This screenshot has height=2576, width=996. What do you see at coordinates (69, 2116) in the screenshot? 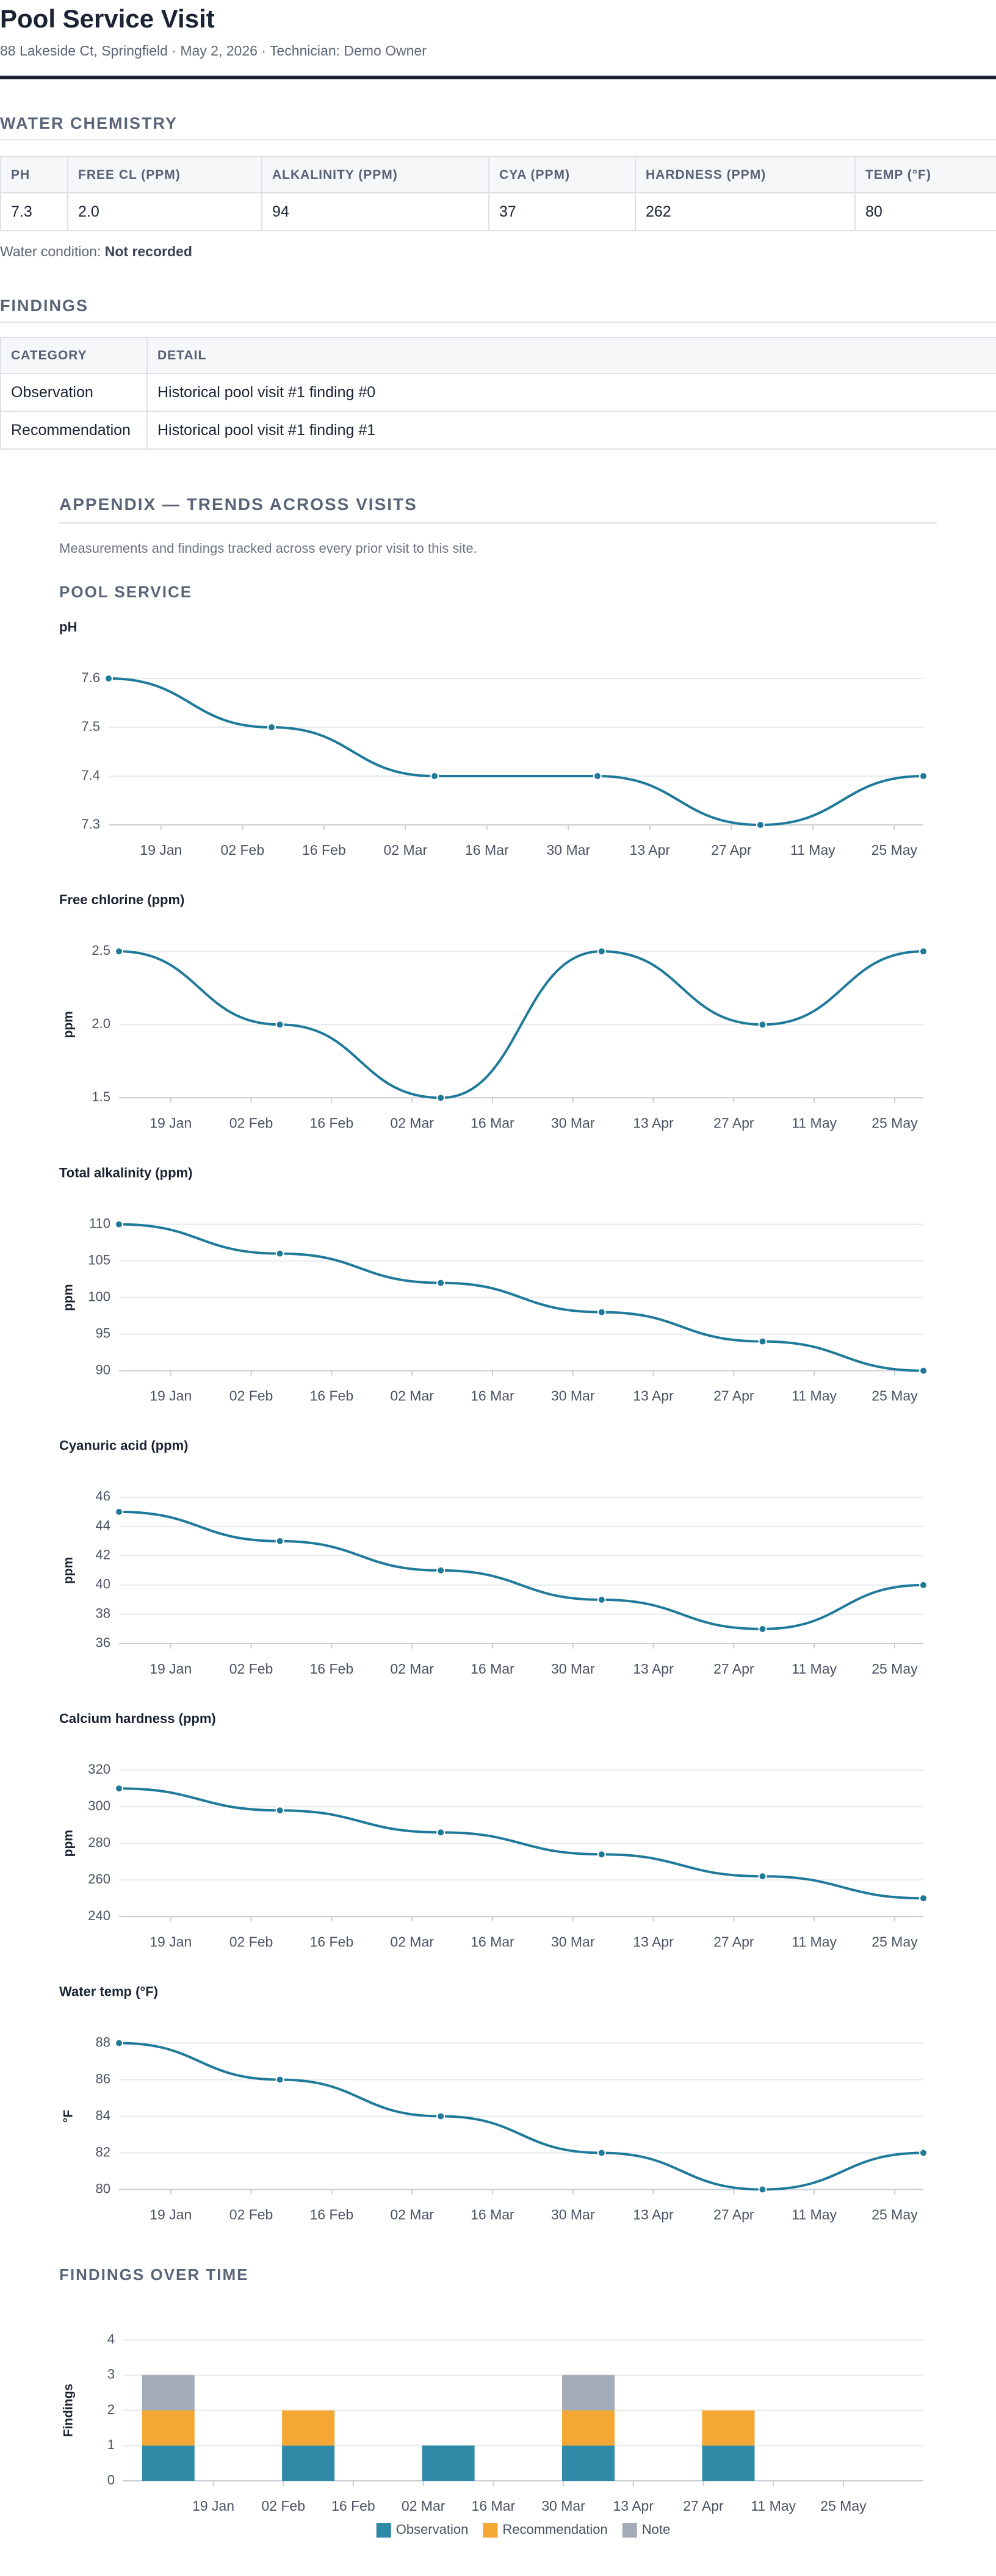
I see `y-axis-label: °F` at bounding box center [69, 2116].